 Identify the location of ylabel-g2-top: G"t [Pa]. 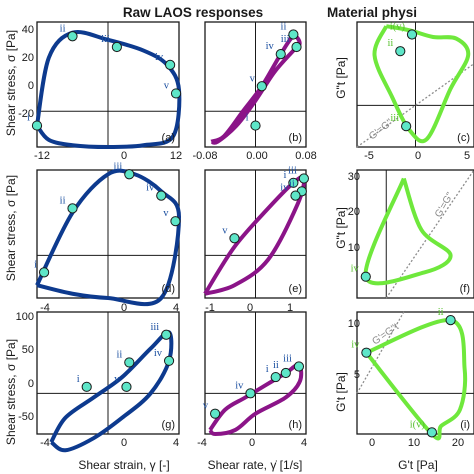
(341, 78).